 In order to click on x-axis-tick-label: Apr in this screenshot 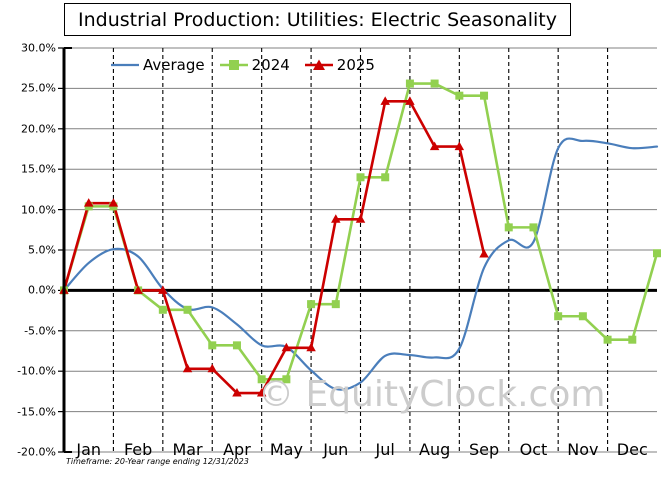, I will do `click(237, 449)`.